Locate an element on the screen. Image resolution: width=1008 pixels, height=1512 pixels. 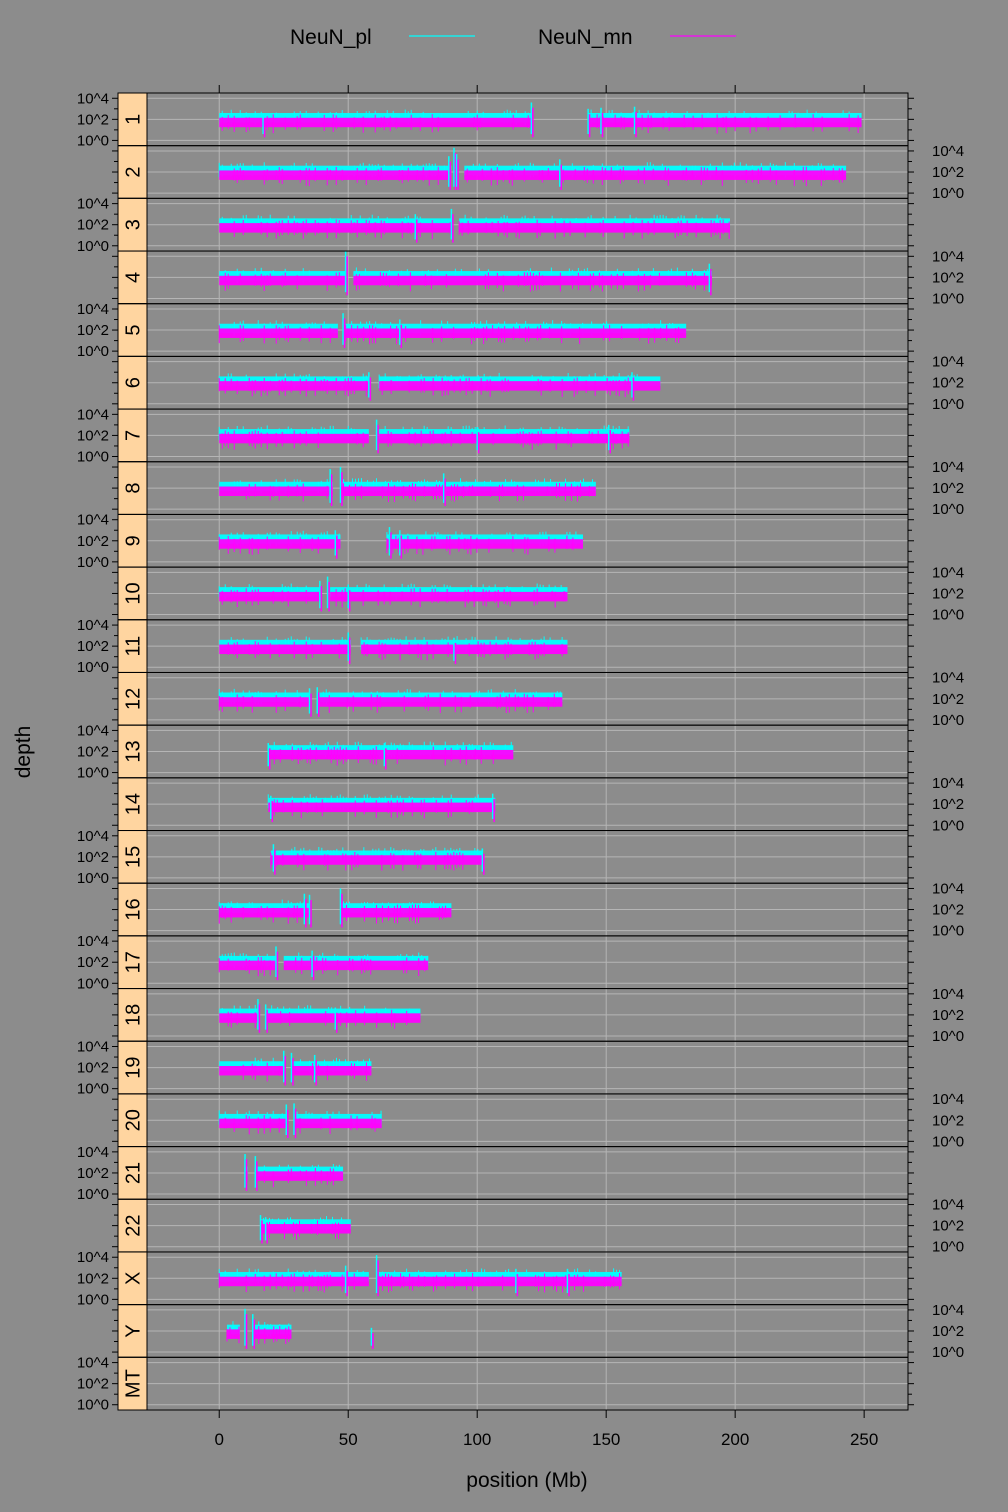
strip-label-chr3: 3 is located at coordinates (134, 224).